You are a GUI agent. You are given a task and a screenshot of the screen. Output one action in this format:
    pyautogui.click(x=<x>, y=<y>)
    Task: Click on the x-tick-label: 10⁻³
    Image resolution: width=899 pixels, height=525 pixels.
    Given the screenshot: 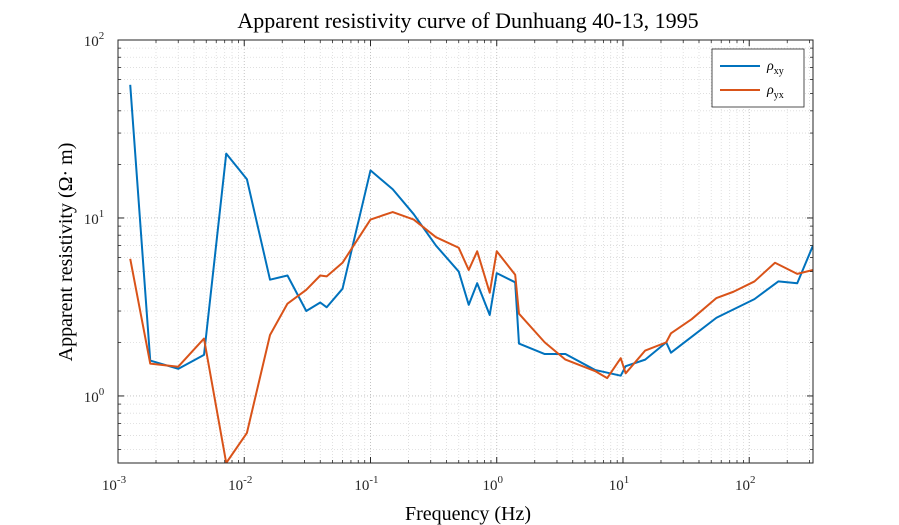 What is the action you would take?
    pyautogui.click(x=114, y=484)
    